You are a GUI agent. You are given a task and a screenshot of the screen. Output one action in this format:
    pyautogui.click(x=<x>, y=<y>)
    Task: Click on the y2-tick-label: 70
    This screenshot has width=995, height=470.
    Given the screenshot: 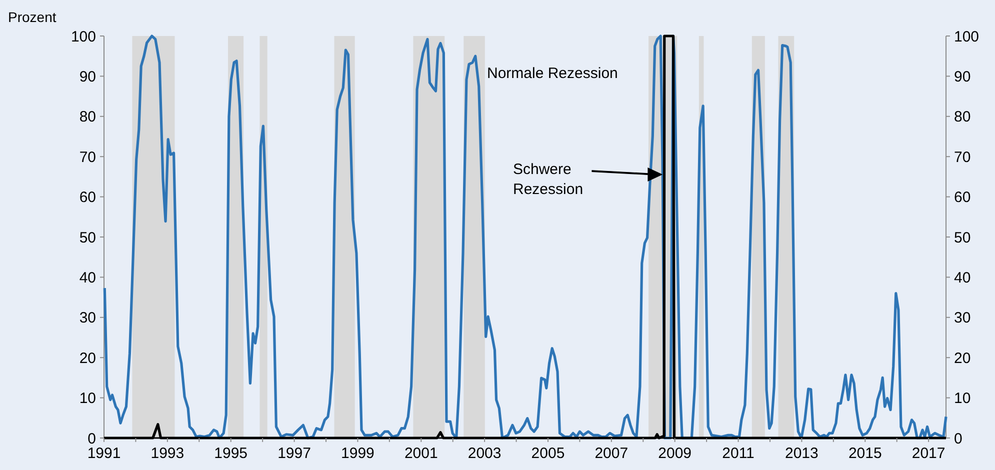 What is the action you would take?
    pyautogui.click(x=962, y=157)
    